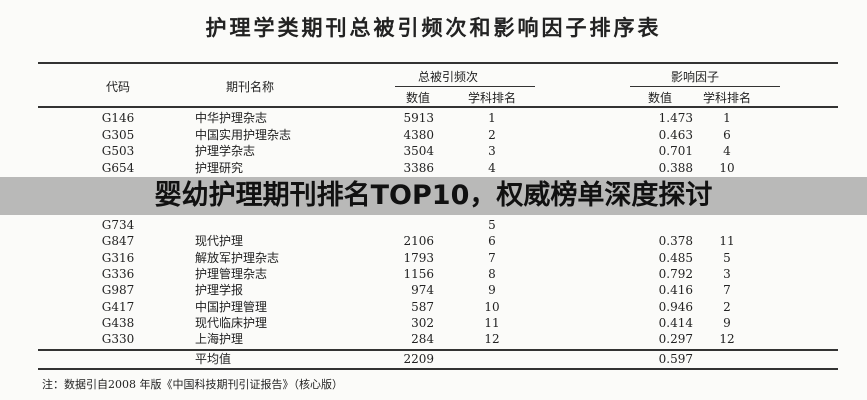 The image size is (867, 400). I want to click on table-row: G330 上海护理 284 12 0.297 12, so click(433, 340).